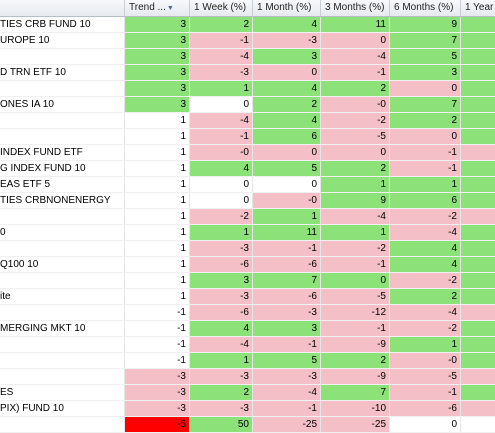 The width and height of the screenshot is (495, 433). What do you see at coordinates (287, 72) in the screenshot?
I see `table-cell-m1: 0` at bounding box center [287, 72].